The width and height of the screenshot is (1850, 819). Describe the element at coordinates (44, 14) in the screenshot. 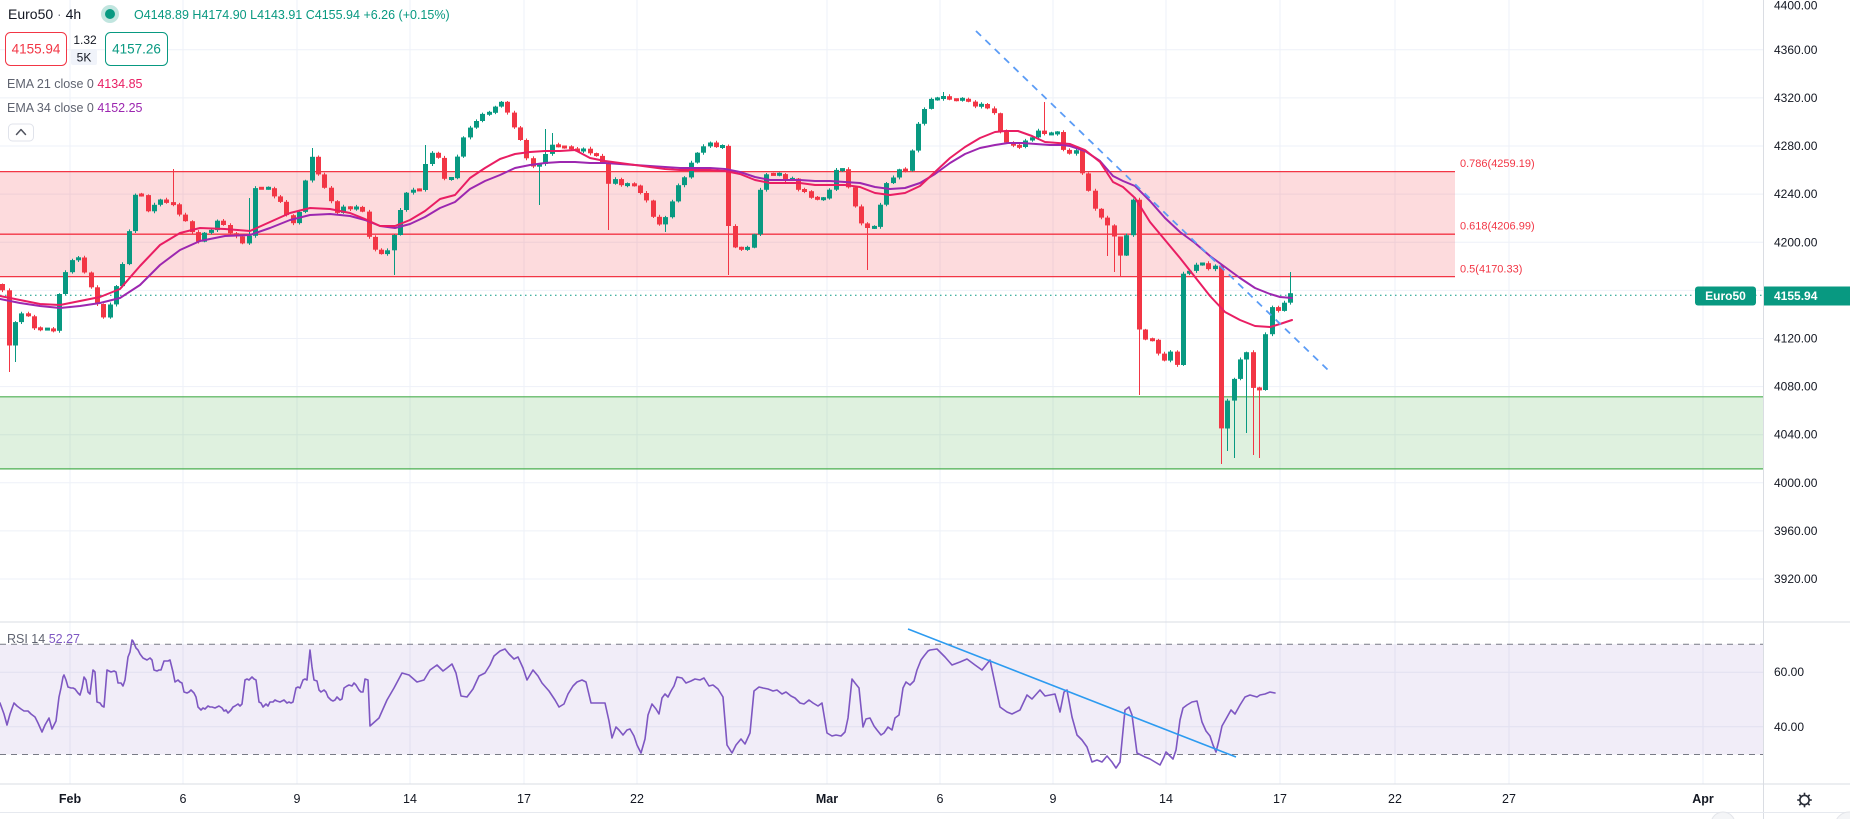

I see `svg-text: Euro50 · 4h` at that location.